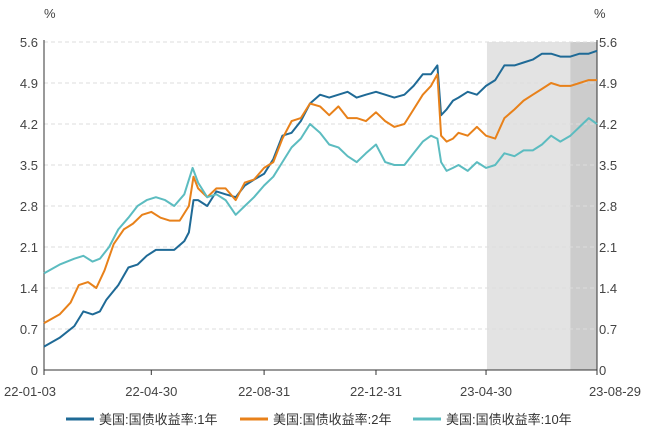 The height and width of the screenshot is (431, 645). I want to click on x-tick-label: 22-08-31, so click(264, 391).